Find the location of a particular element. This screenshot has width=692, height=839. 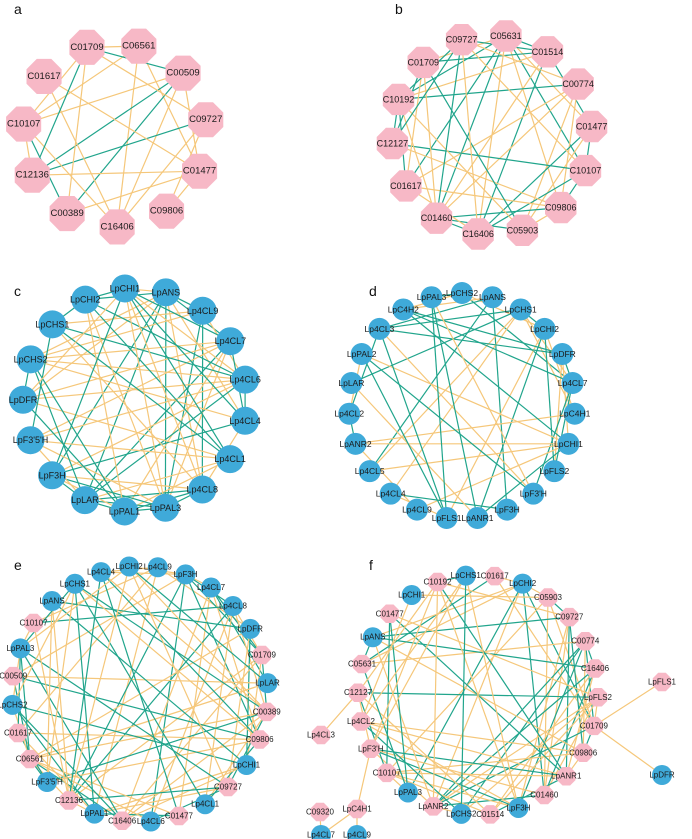

node-label: C00389 is located at coordinates (66, 213).